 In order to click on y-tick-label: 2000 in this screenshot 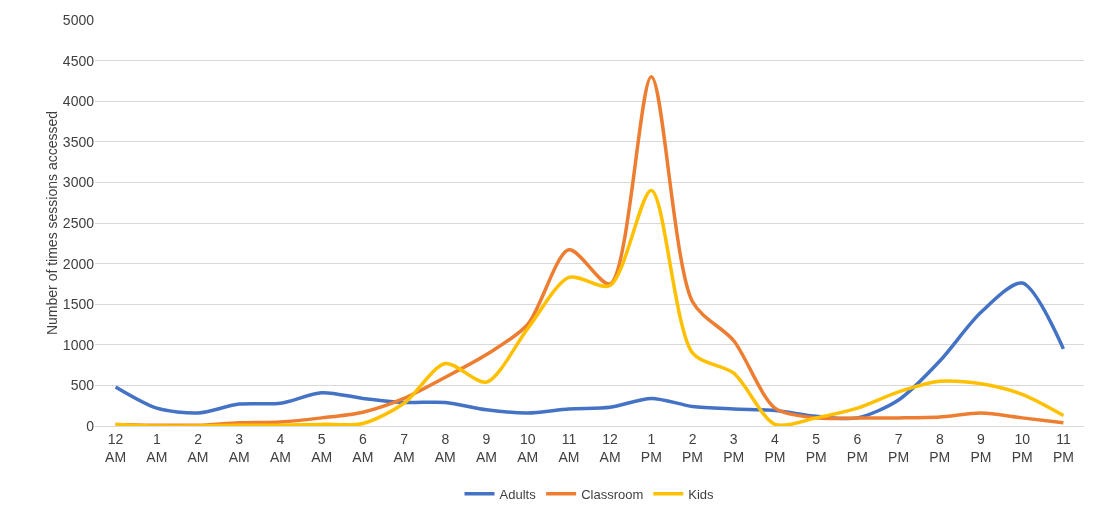, I will do `click(78, 263)`.